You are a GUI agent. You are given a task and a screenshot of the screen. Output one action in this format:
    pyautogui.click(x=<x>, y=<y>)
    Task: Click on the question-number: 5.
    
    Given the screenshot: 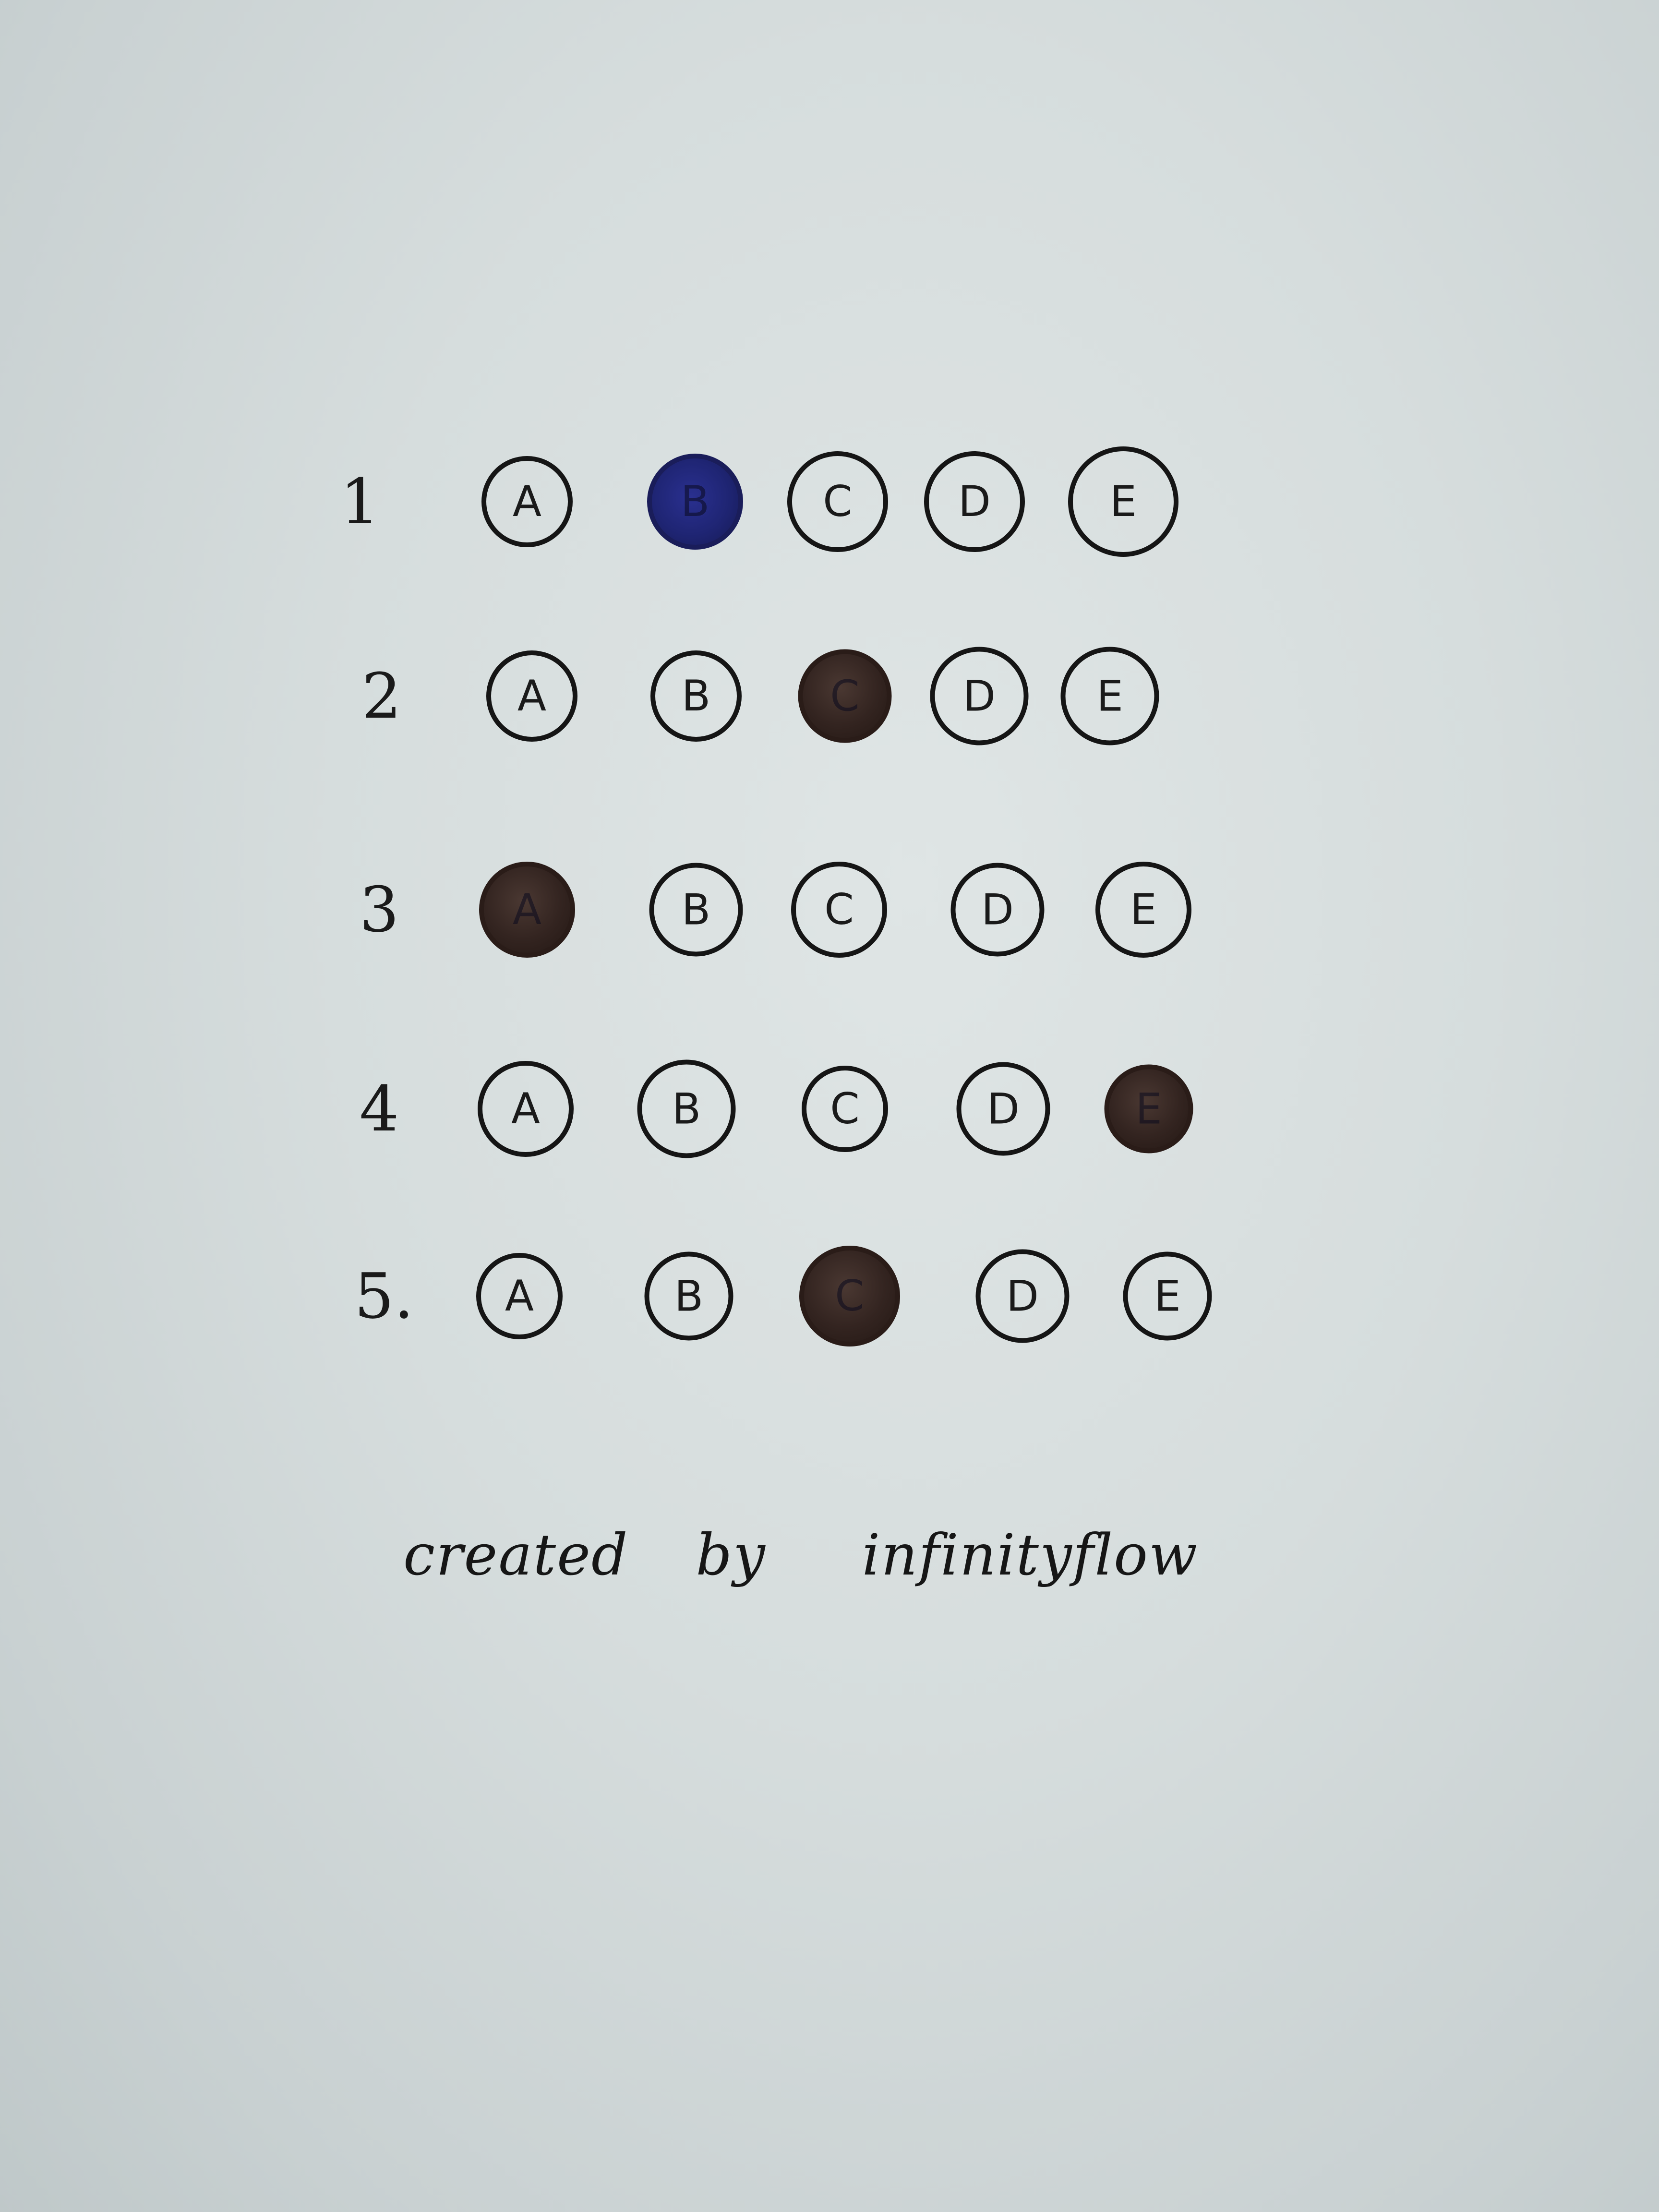 What is the action you would take?
    pyautogui.click(x=384, y=1296)
    